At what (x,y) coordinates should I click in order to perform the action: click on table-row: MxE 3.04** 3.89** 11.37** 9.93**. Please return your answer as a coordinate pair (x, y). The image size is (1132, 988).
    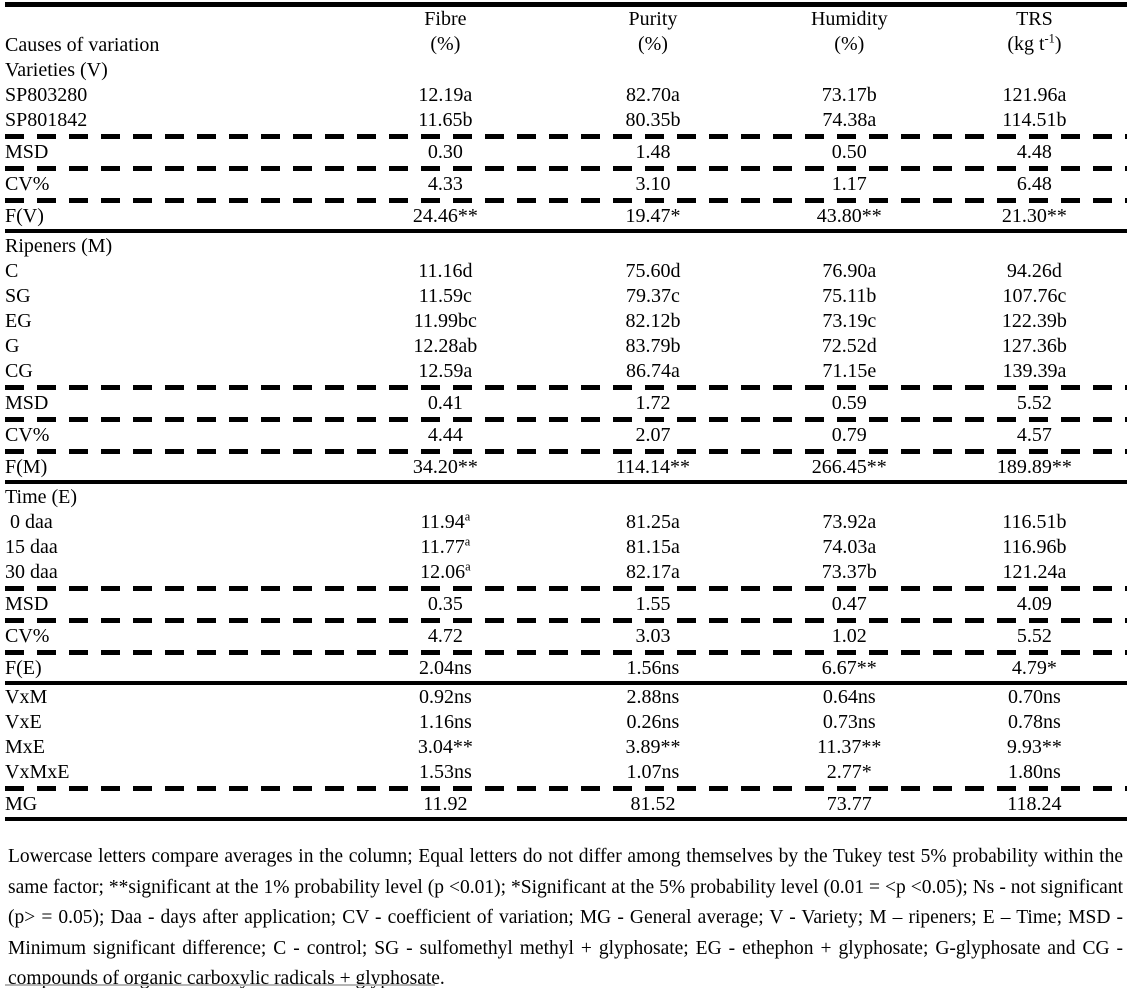
    Looking at the image, I should click on (566, 747).